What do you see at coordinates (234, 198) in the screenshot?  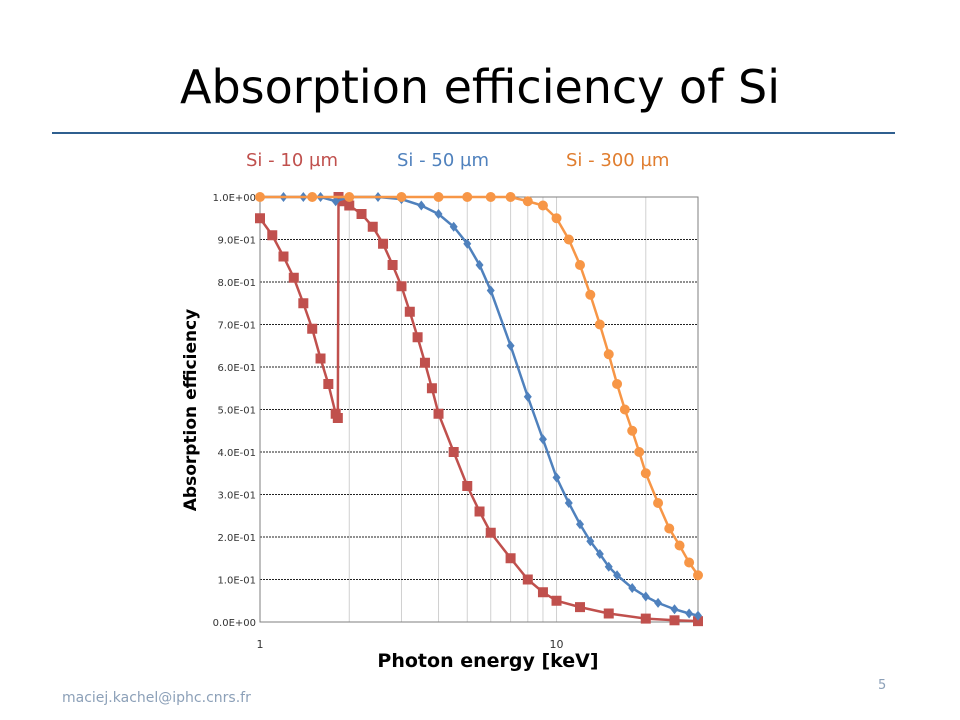 I see `y-tick-label: 1.0E+00` at bounding box center [234, 198].